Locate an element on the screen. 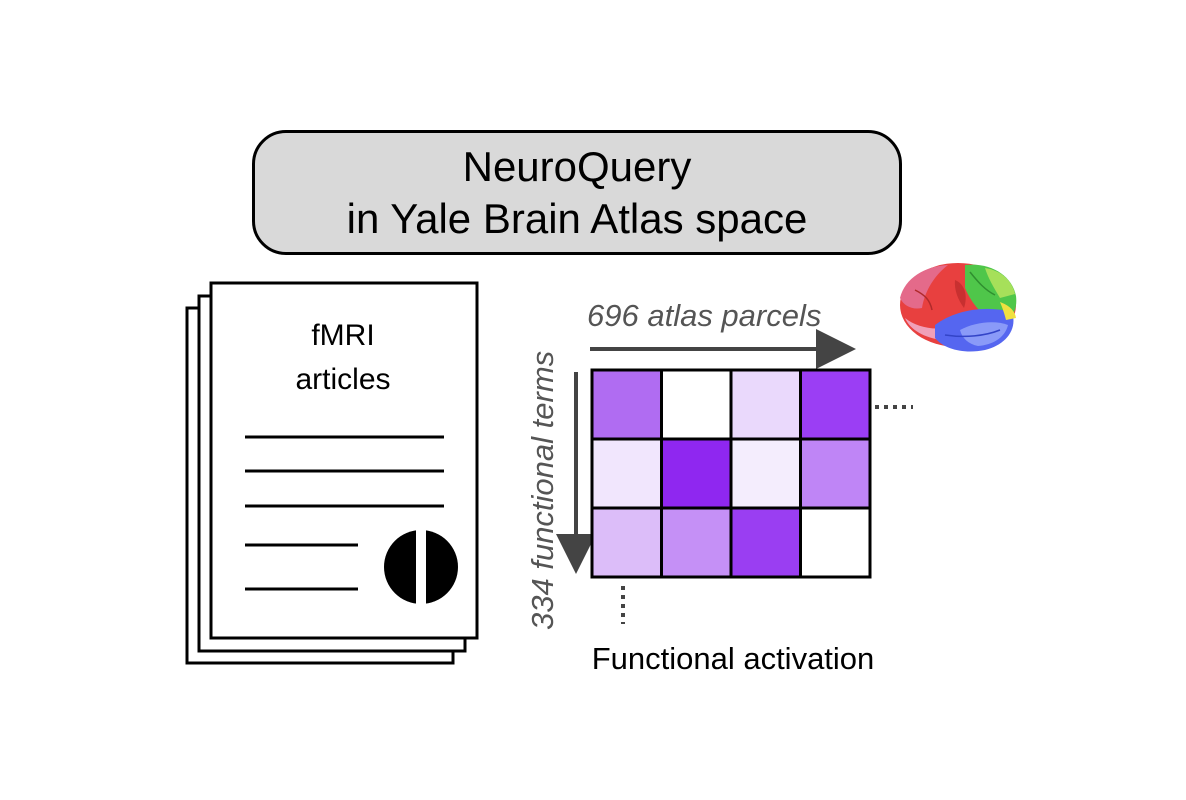 Image resolution: width=1186 pixels, height=800 pixels. matrix-caption: Functional activation is located at coordinates (733, 658).